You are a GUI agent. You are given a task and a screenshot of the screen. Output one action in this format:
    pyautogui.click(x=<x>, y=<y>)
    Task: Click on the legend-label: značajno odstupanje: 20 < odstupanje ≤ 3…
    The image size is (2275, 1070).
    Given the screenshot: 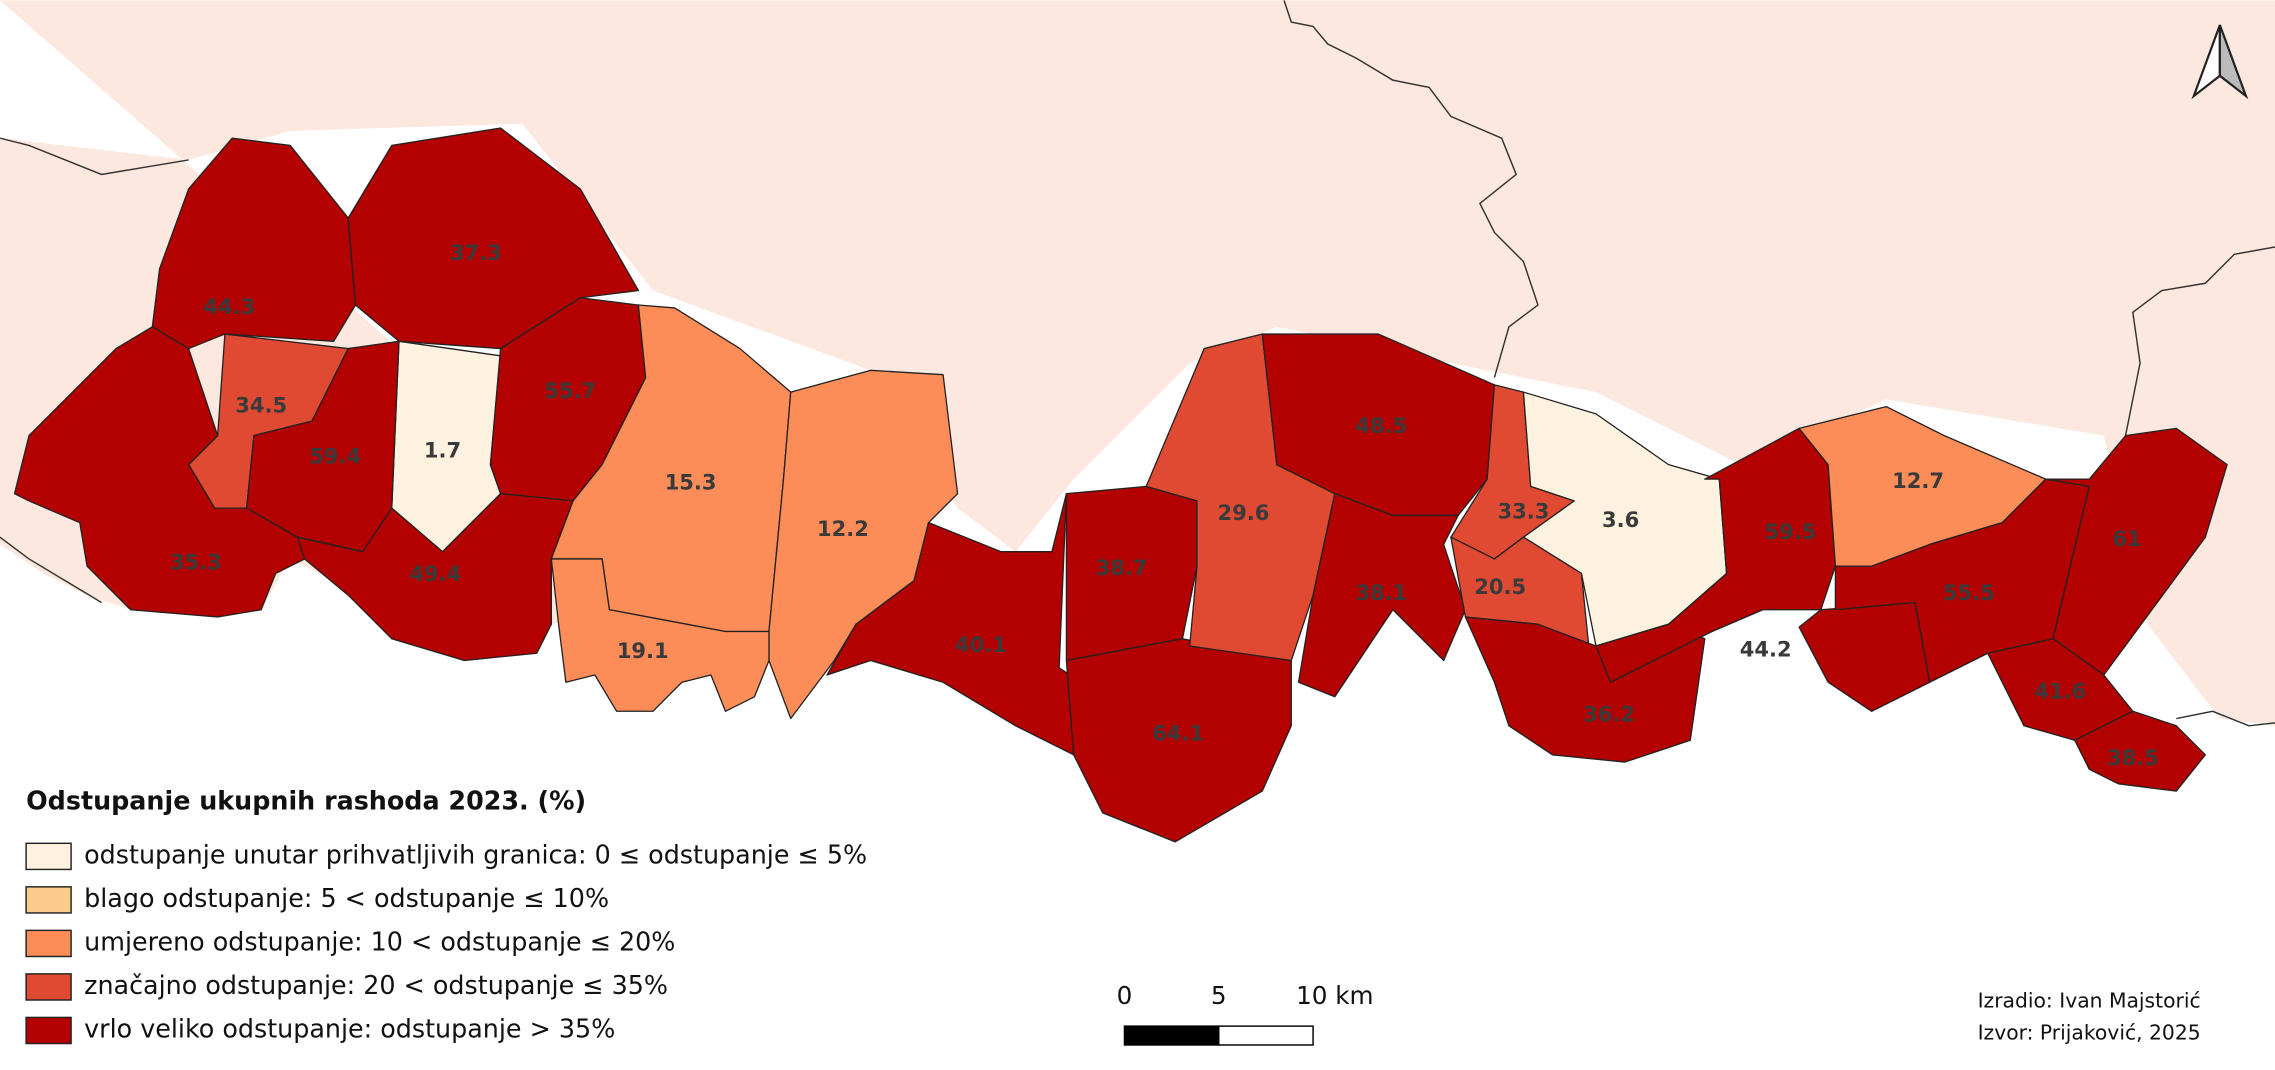 What is the action you would take?
    pyautogui.click(x=376, y=985)
    